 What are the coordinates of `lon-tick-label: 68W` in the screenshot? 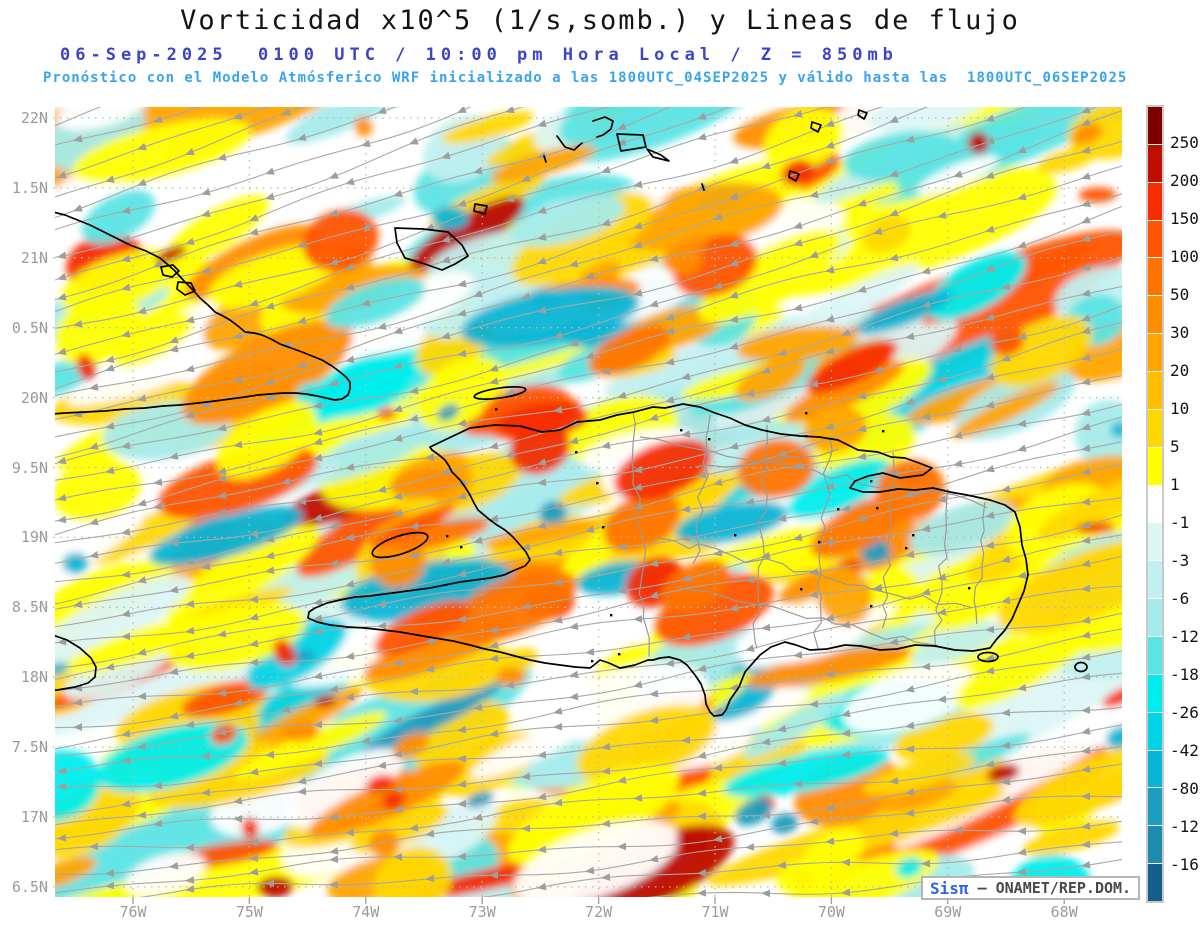 It's located at (1064, 912).